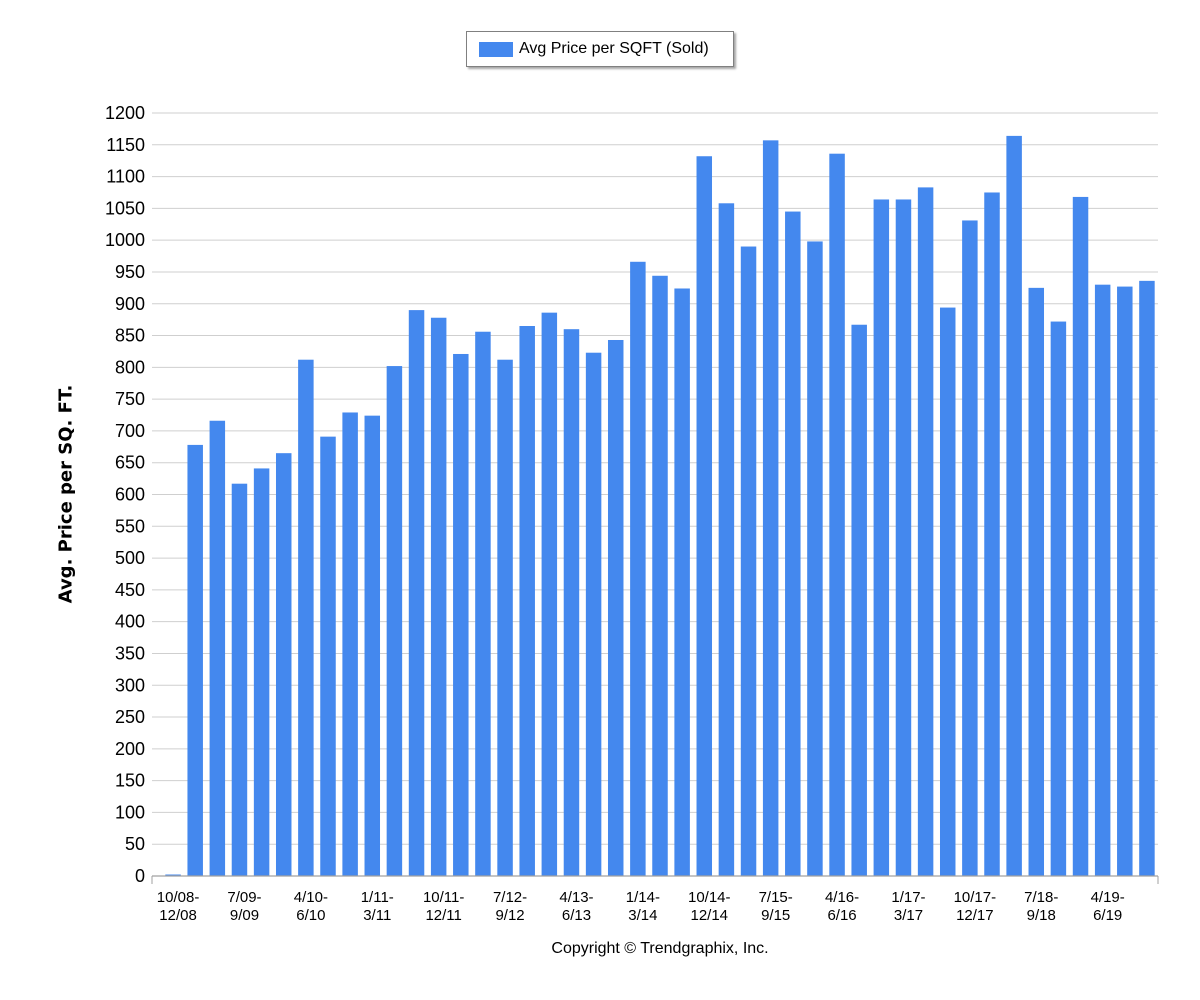 This screenshot has width=1200, height=1000. What do you see at coordinates (975, 915) in the screenshot?
I see `x-tick-label: 12/17` at bounding box center [975, 915].